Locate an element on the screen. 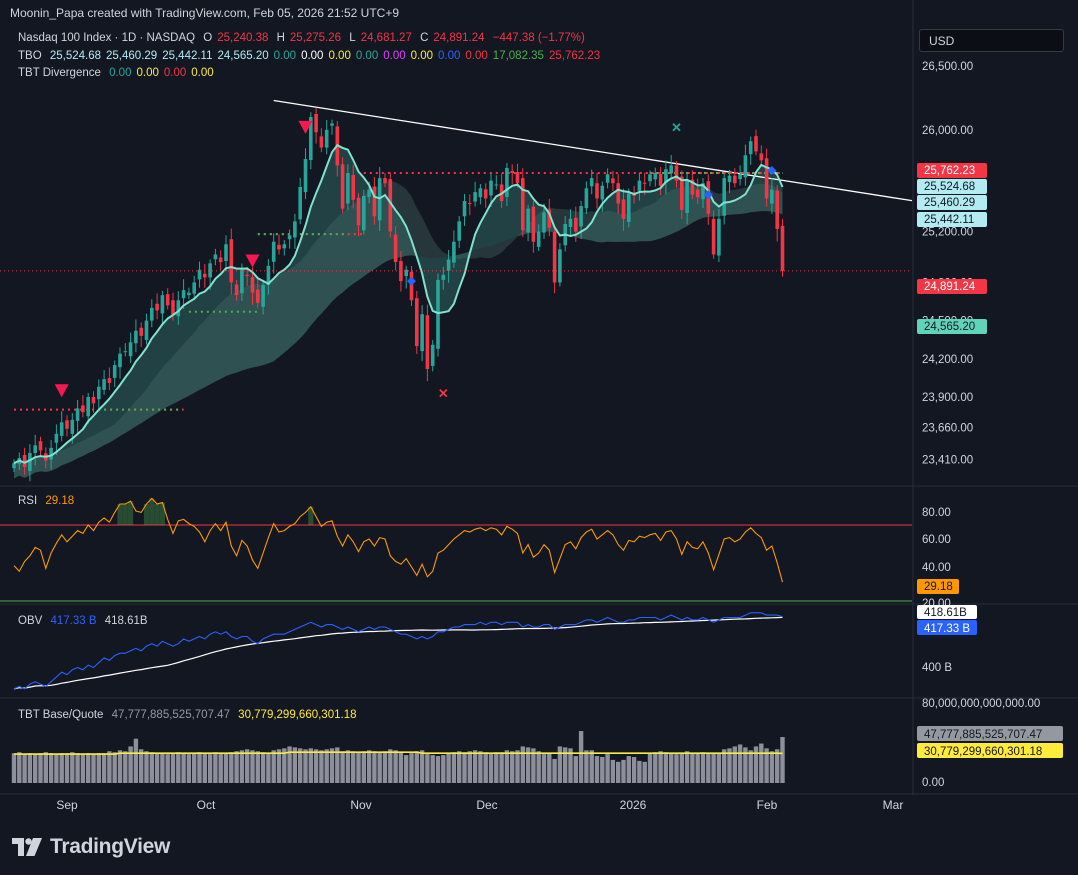 The width and height of the screenshot is (1078, 875). price-axis-label: 24,565.20 is located at coordinates (949, 327).